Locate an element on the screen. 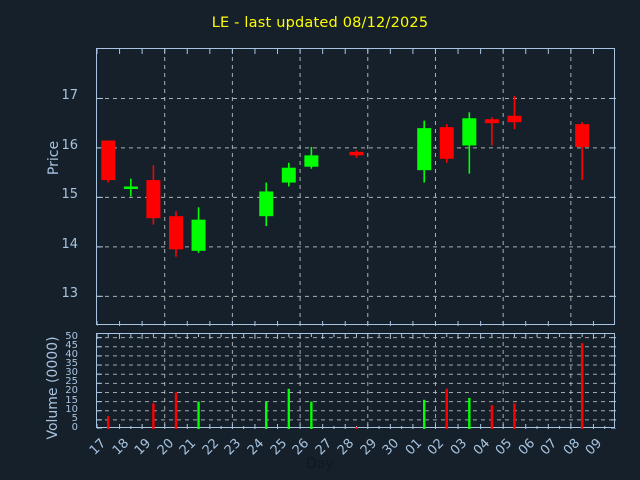  x-tick-label: 21 is located at coordinates (188, 447).